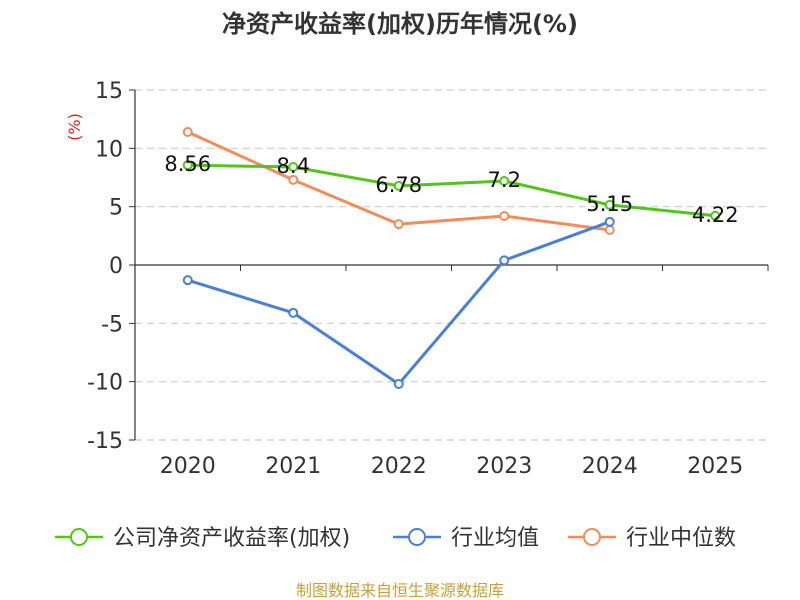  Describe the element at coordinates (400, 590) in the screenshot. I see `source-note: 制图数据来自恒生聚源数据库` at that location.